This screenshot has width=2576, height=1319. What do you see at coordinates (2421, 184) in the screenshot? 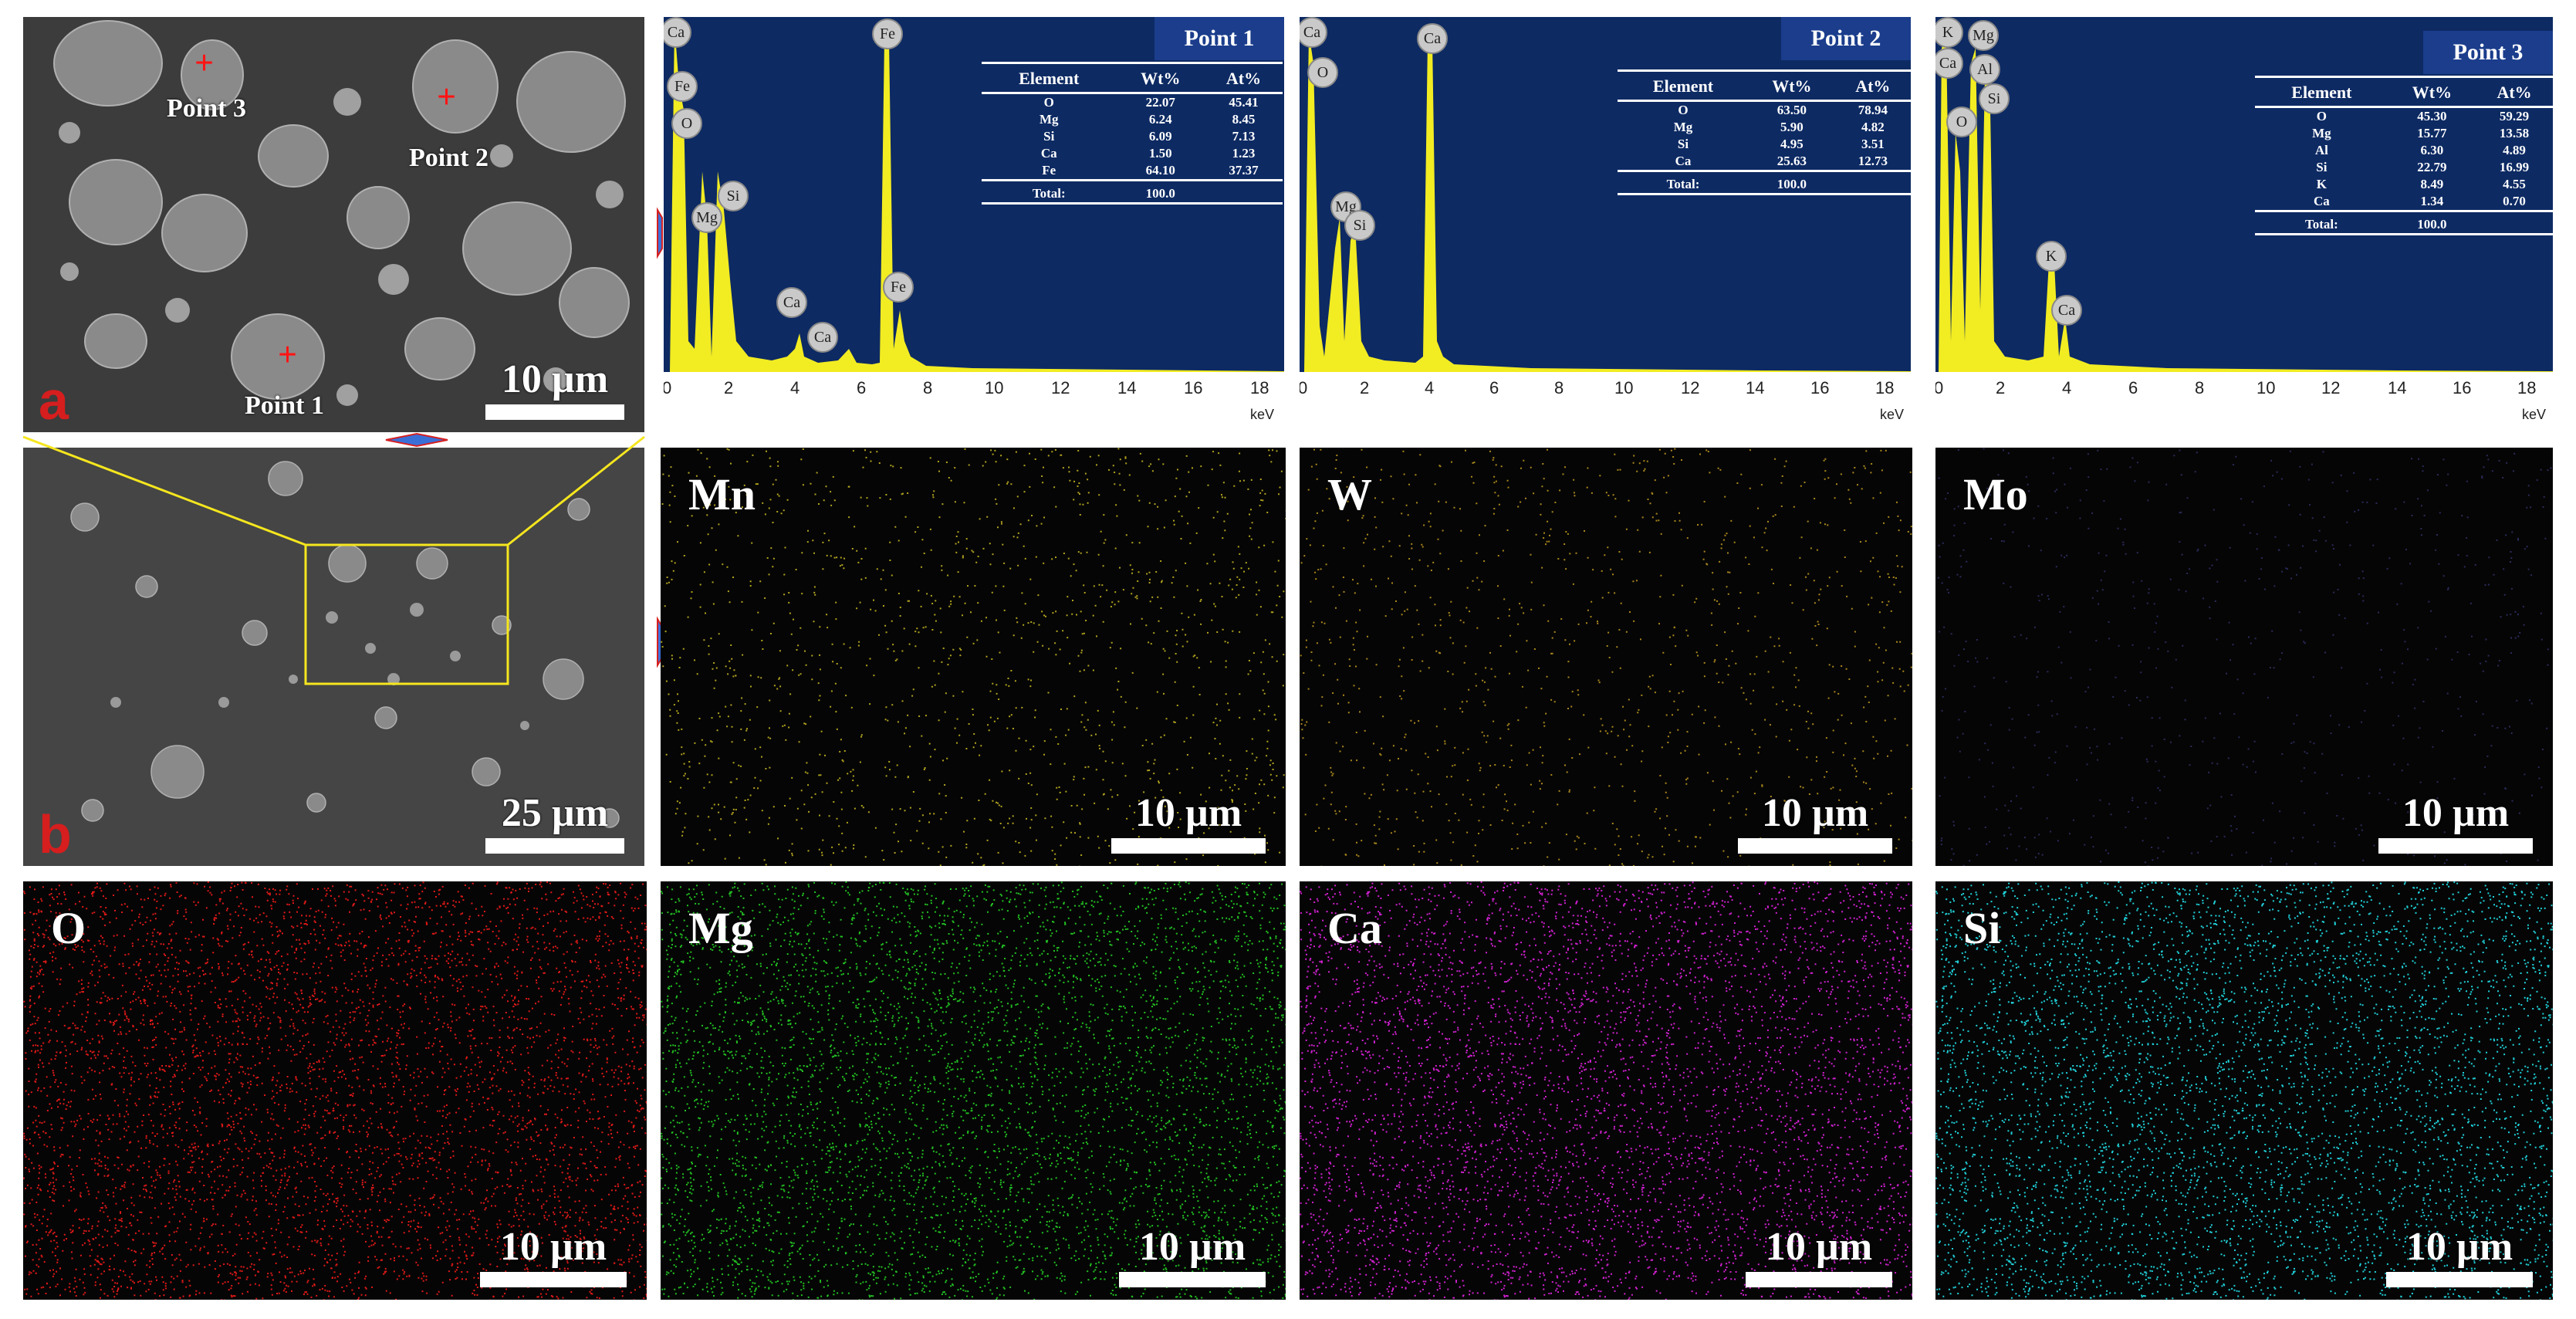
I see `table-row: K 8.49 4.55` at bounding box center [2421, 184].